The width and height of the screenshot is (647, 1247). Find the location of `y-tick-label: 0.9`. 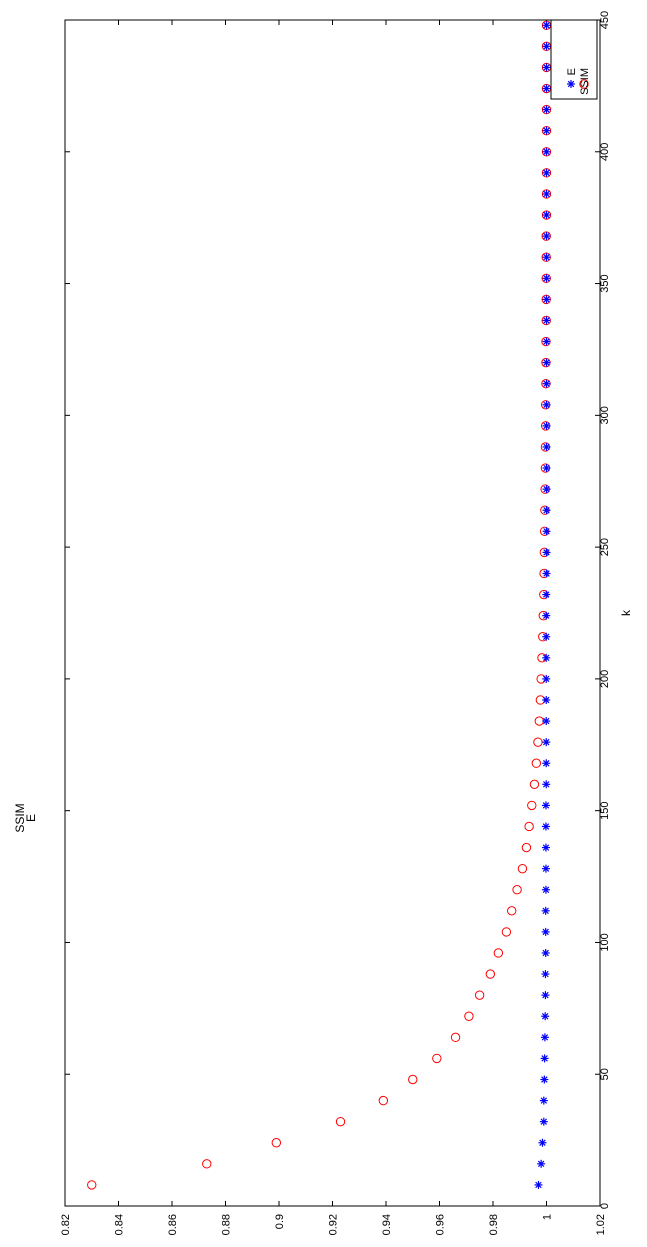

y-tick-label: 0.9 is located at coordinates (280, 1221).